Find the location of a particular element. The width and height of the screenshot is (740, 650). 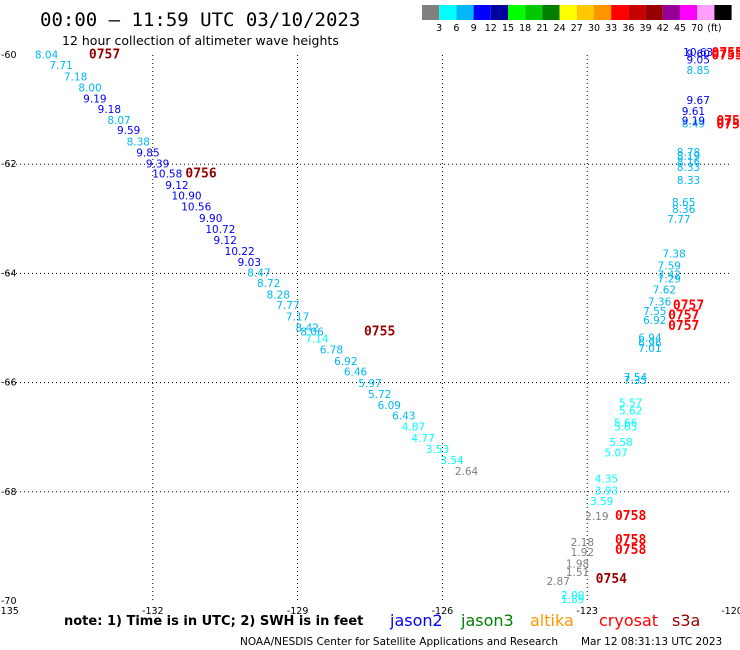

swh-value-label: 10.58 is located at coordinates (167, 174).